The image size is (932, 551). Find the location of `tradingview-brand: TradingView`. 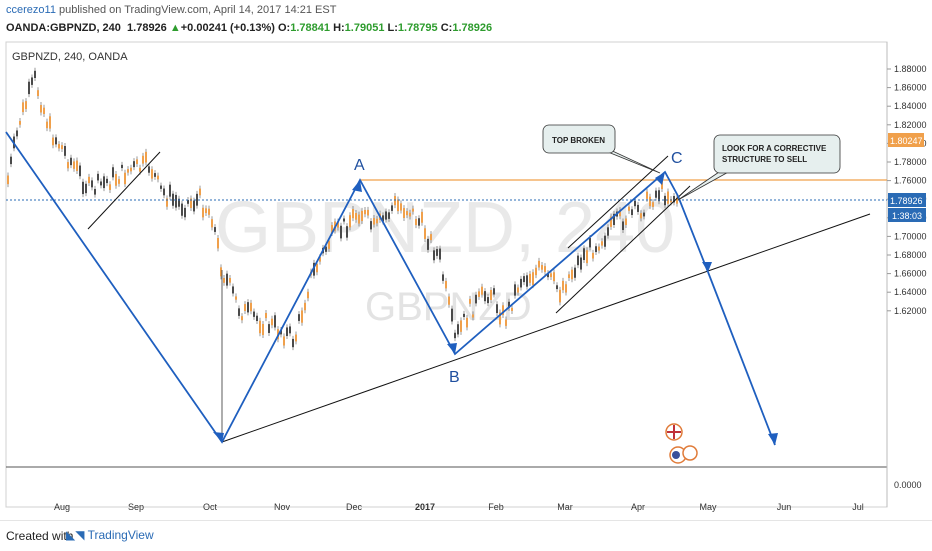

tradingview-brand: TradingView is located at coordinates (120, 535).